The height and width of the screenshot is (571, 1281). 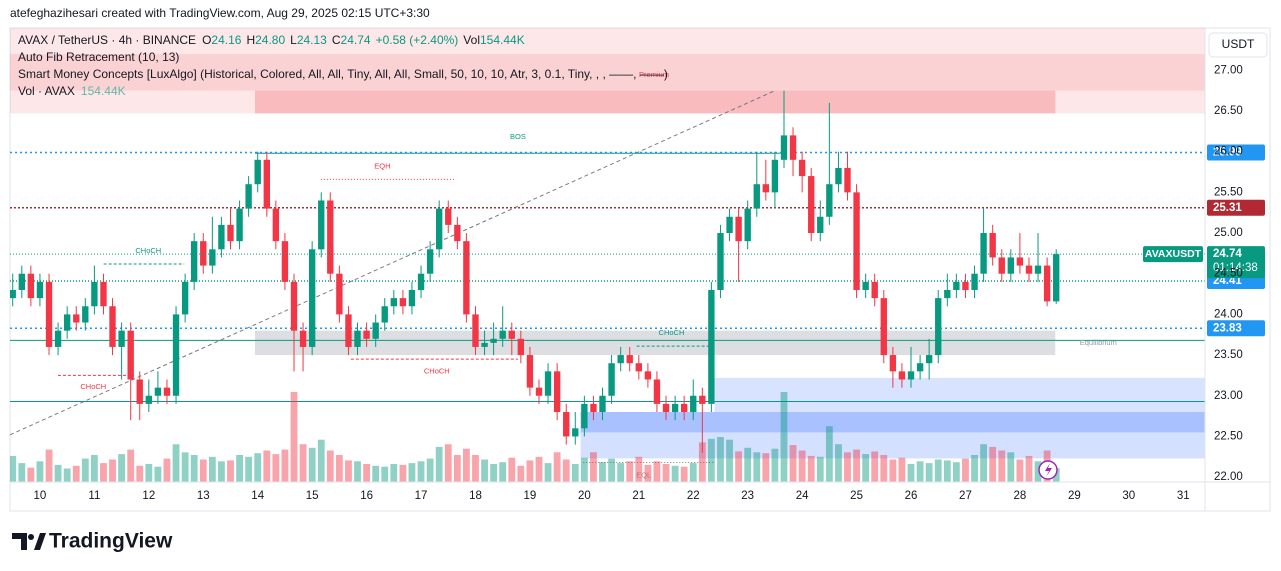 I want to click on currency-label: USDT, so click(x=1238, y=44).